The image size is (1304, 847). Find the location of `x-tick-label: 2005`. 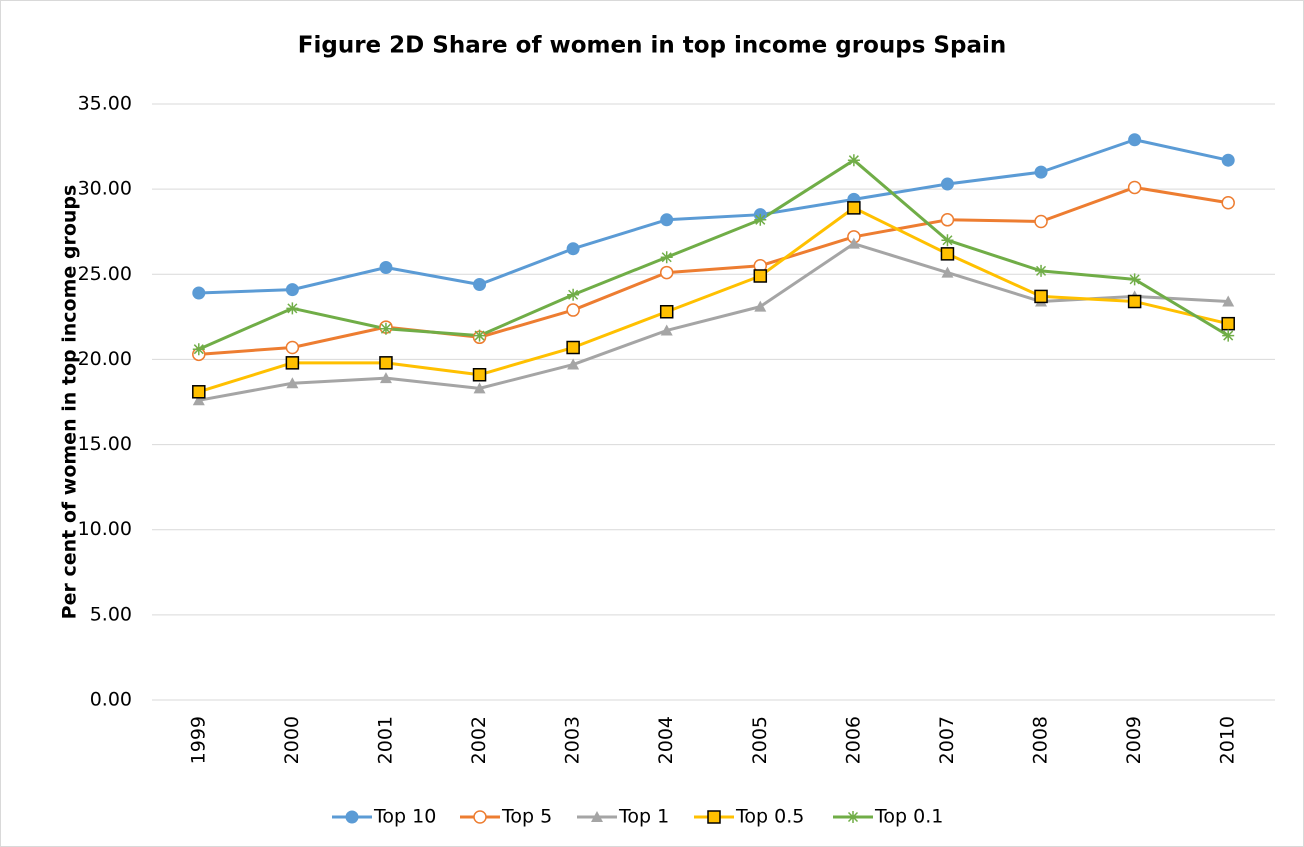

x-tick-label: 2005 is located at coordinates (760, 740).